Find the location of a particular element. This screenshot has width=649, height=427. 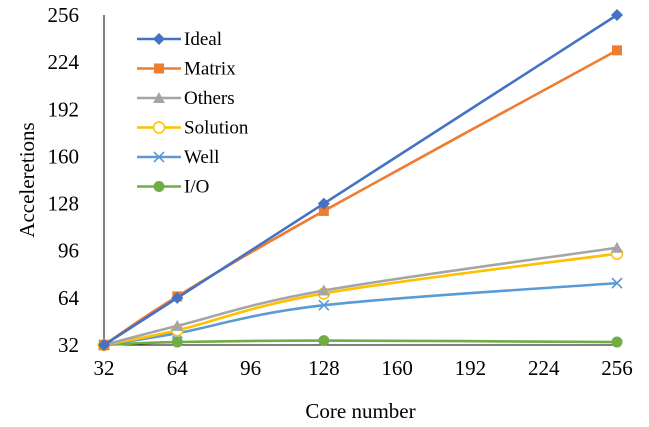

x-tick-label: 64 is located at coordinates (178, 368).